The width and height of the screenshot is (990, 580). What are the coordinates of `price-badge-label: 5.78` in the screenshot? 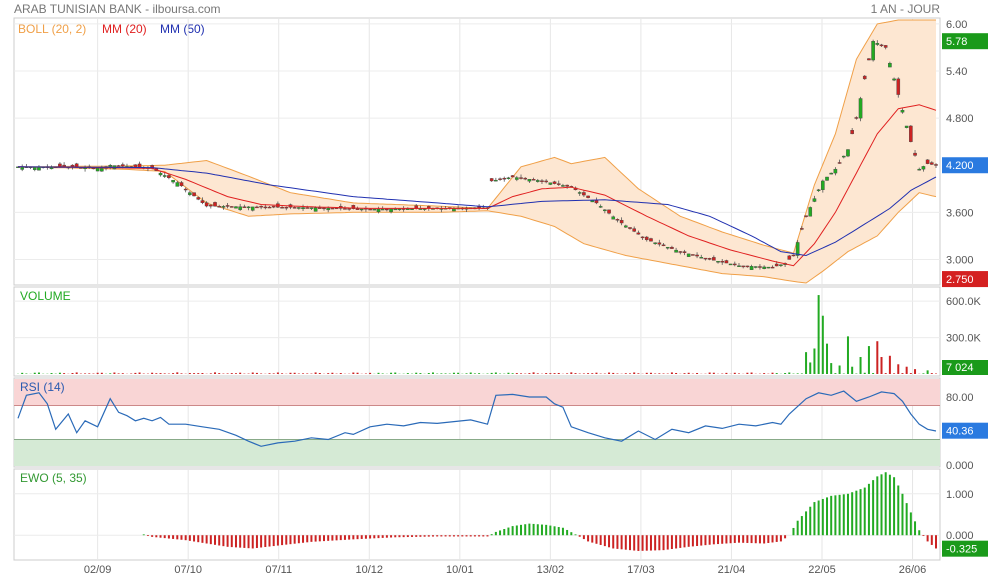 It's located at (956, 42).